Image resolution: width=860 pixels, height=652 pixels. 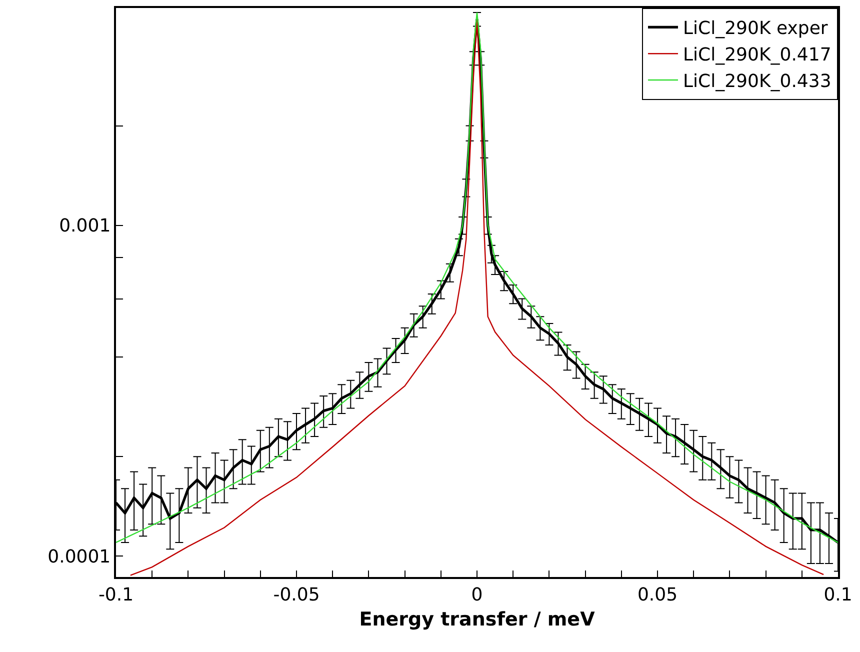 What do you see at coordinates (477, 619) in the screenshot?
I see `x-axis-title: Energy transfer / meV` at bounding box center [477, 619].